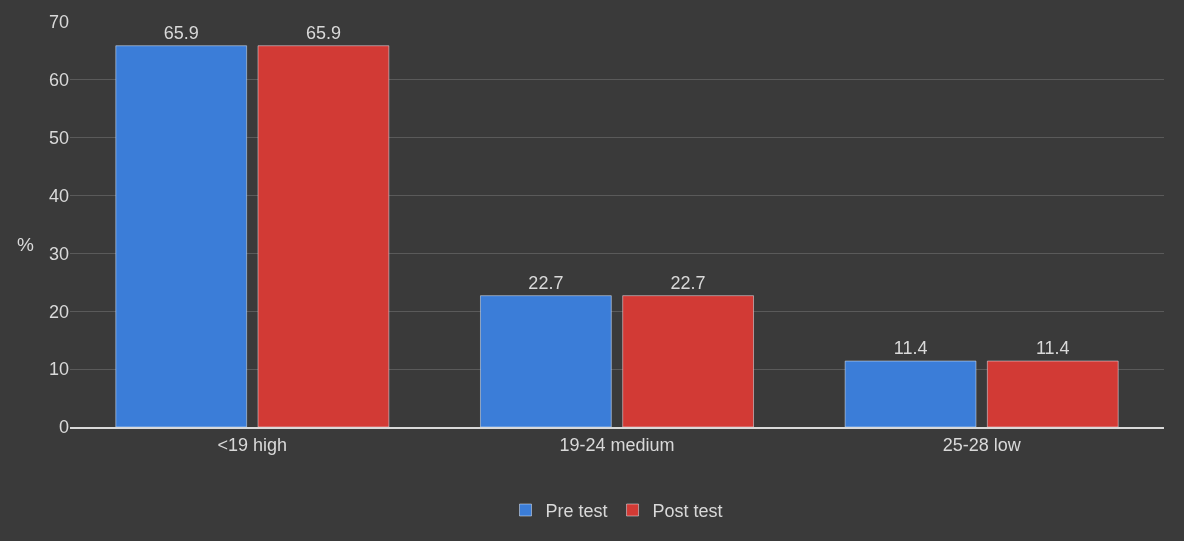 This screenshot has height=541, width=1184. What do you see at coordinates (252, 444) in the screenshot?
I see `x-tick-label: <19 high` at bounding box center [252, 444].